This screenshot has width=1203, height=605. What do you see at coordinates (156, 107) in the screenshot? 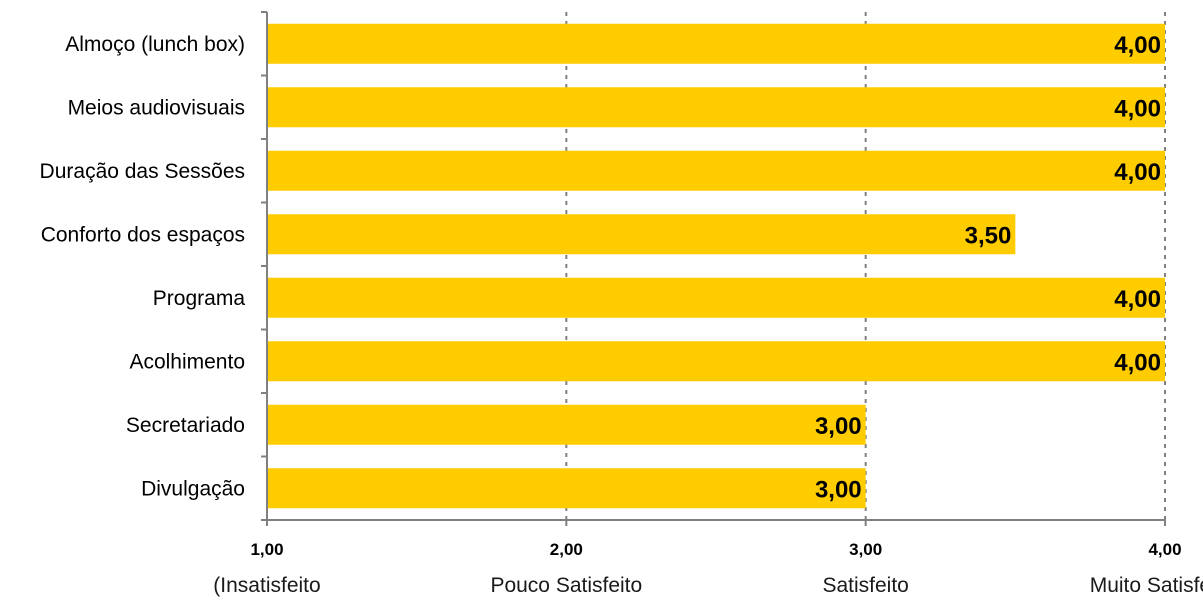
I see `category-label-1: Meios audiovisuais` at bounding box center [156, 107].